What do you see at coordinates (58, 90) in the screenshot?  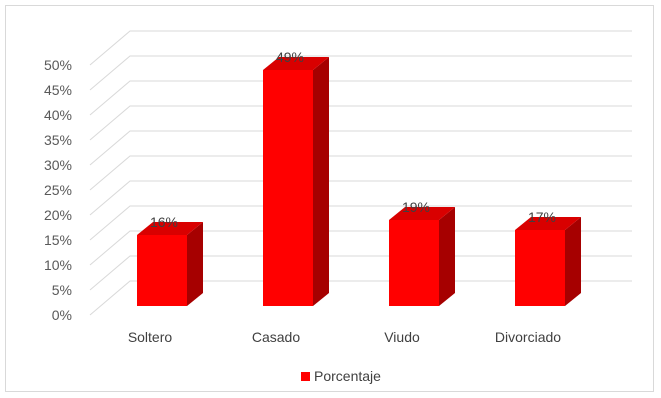 I see `y-tick-label: 45%` at bounding box center [58, 90].